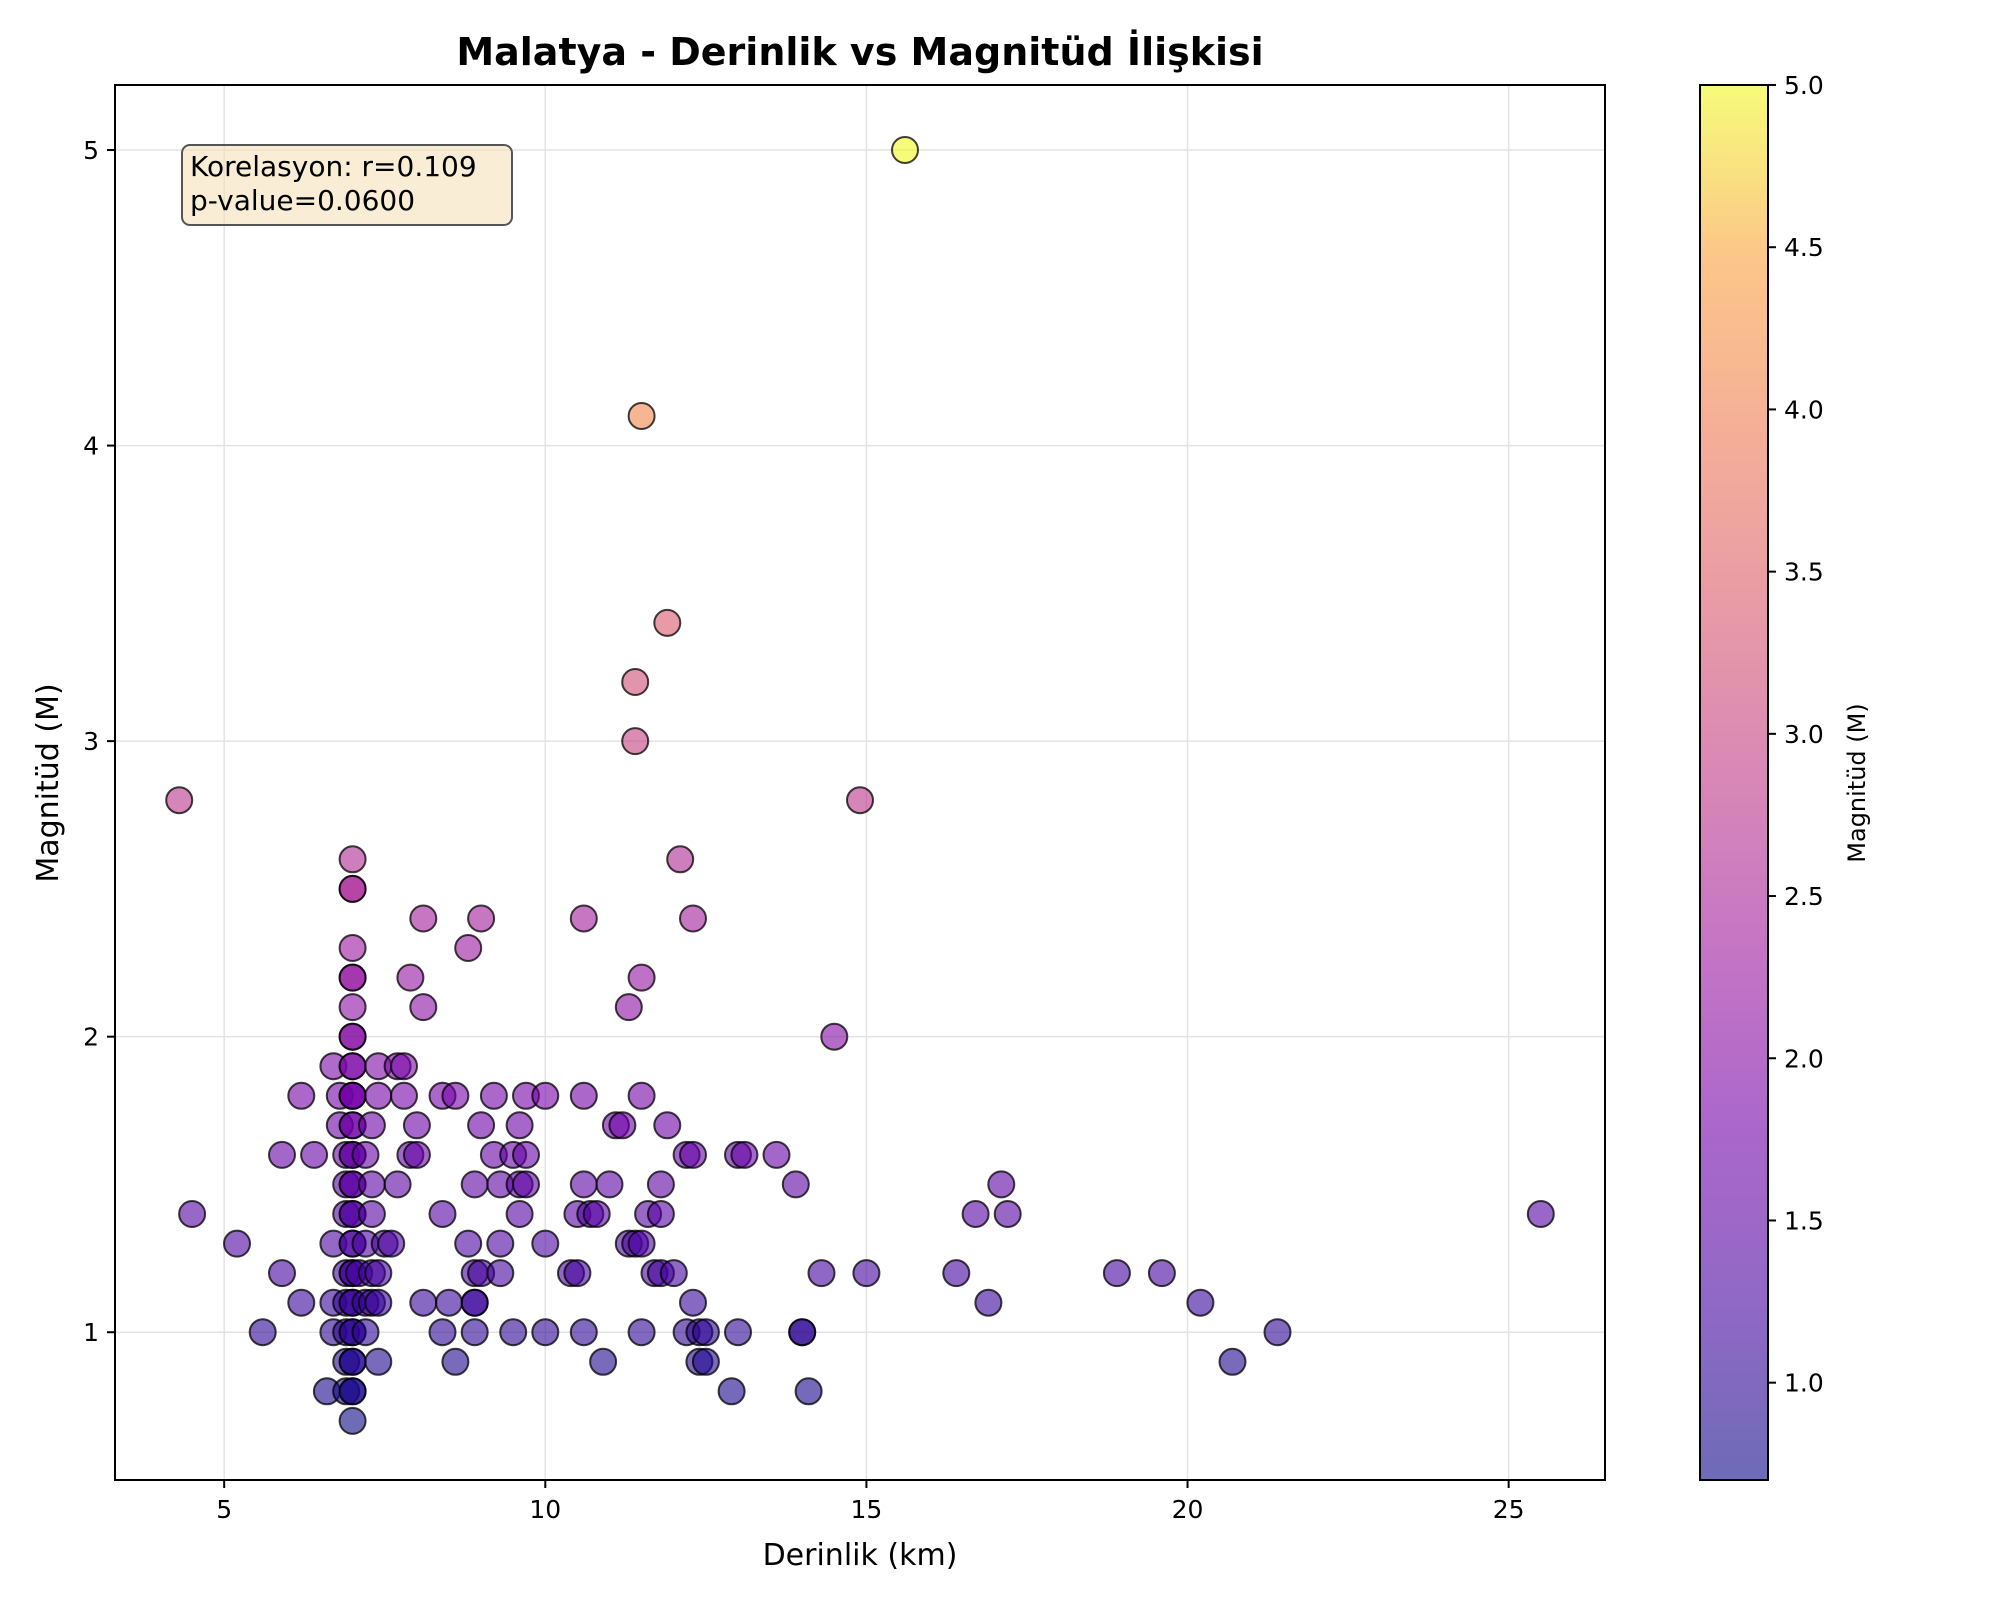  Describe the element at coordinates (545, 1509) in the screenshot. I see `x-tick-label: 10` at that location.